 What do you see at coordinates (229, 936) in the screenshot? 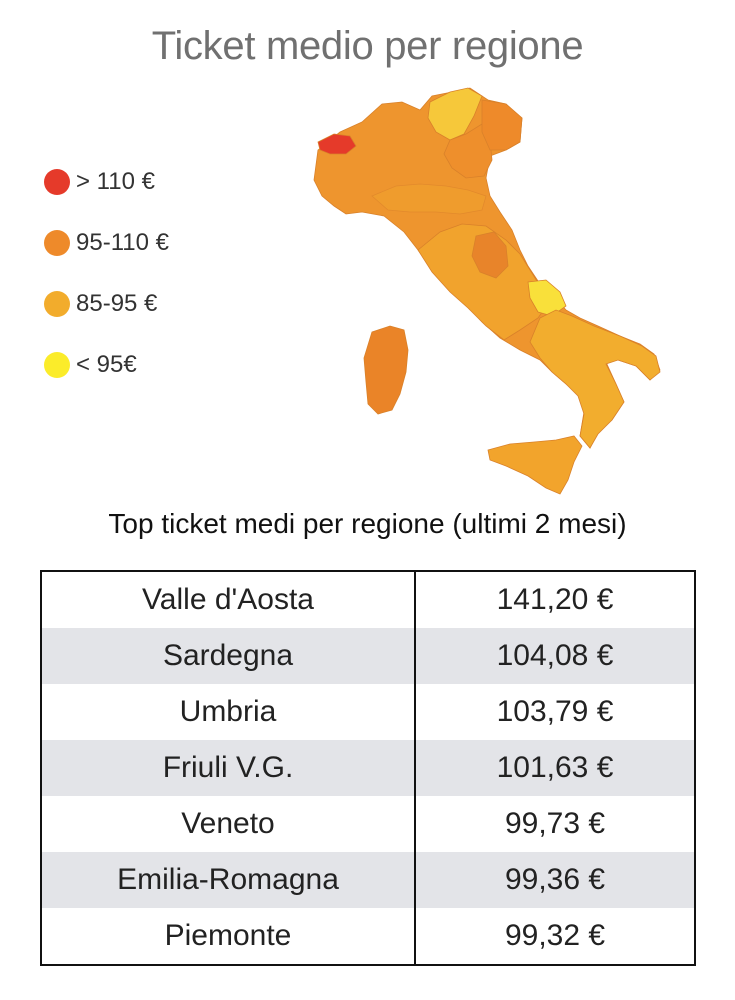
I see `region-name-cell: Piemonte` at bounding box center [229, 936].